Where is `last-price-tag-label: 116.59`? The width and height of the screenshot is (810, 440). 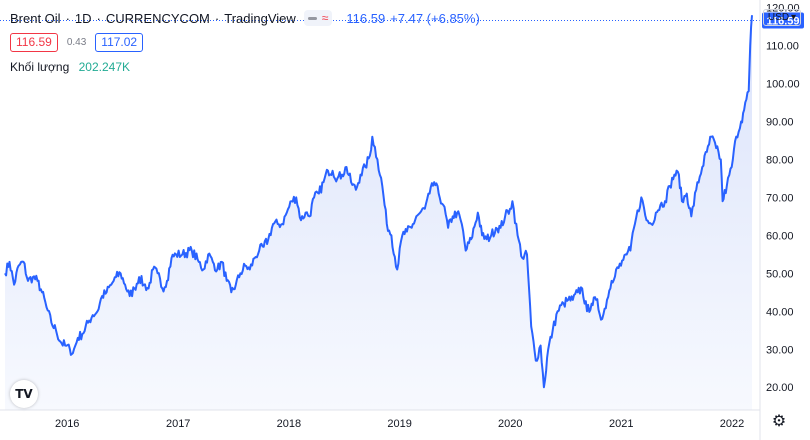 last-price-tag-label: 116.59 is located at coordinates (782, 22).